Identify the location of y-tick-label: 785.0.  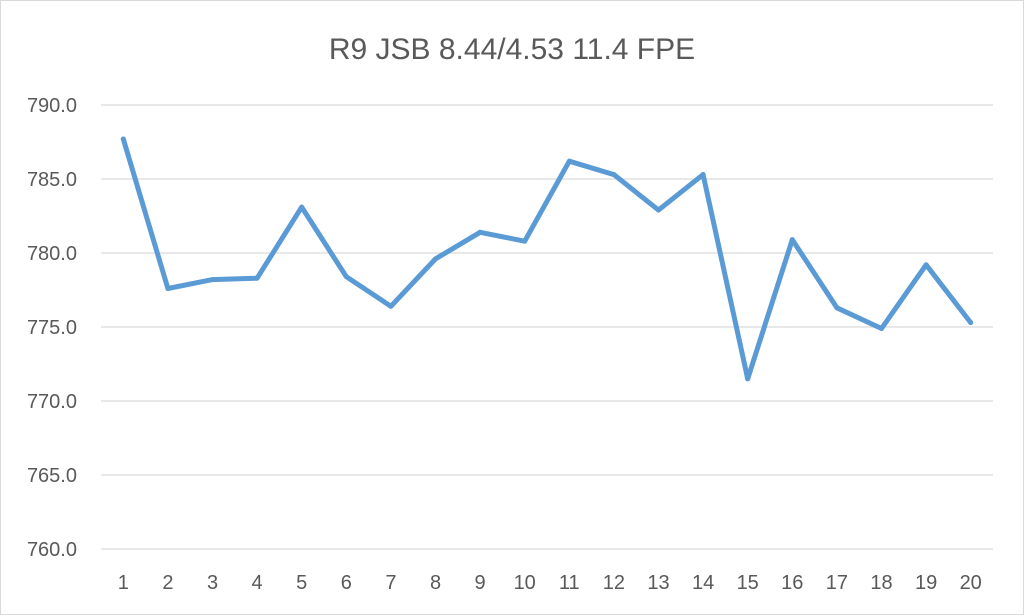
(52, 180).